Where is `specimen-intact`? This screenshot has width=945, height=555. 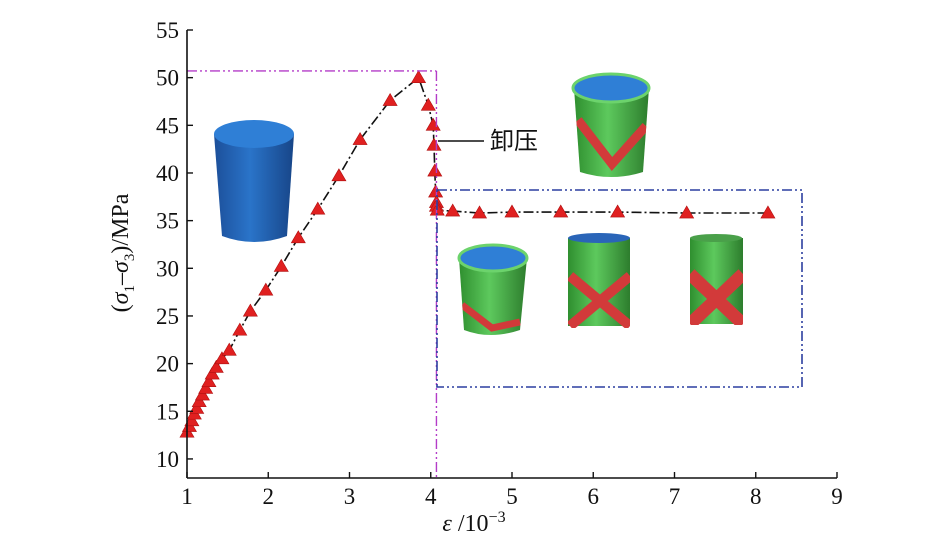
specimen-intact is located at coordinates (254, 181).